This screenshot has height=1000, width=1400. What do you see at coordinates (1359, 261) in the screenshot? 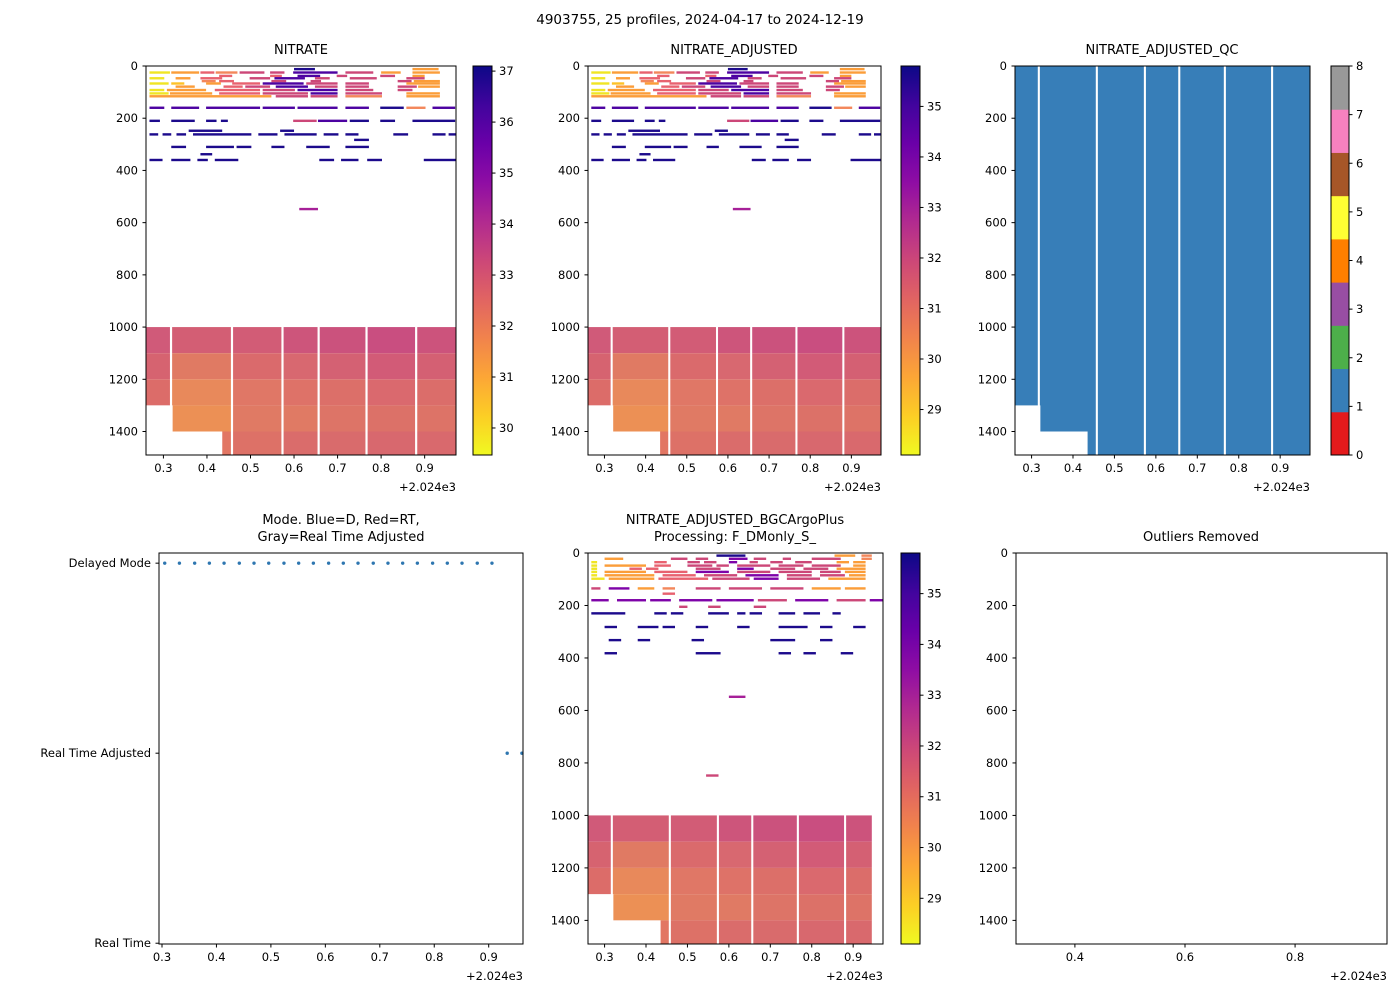
I see `colorbar-tick-label: 4` at bounding box center [1359, 261].